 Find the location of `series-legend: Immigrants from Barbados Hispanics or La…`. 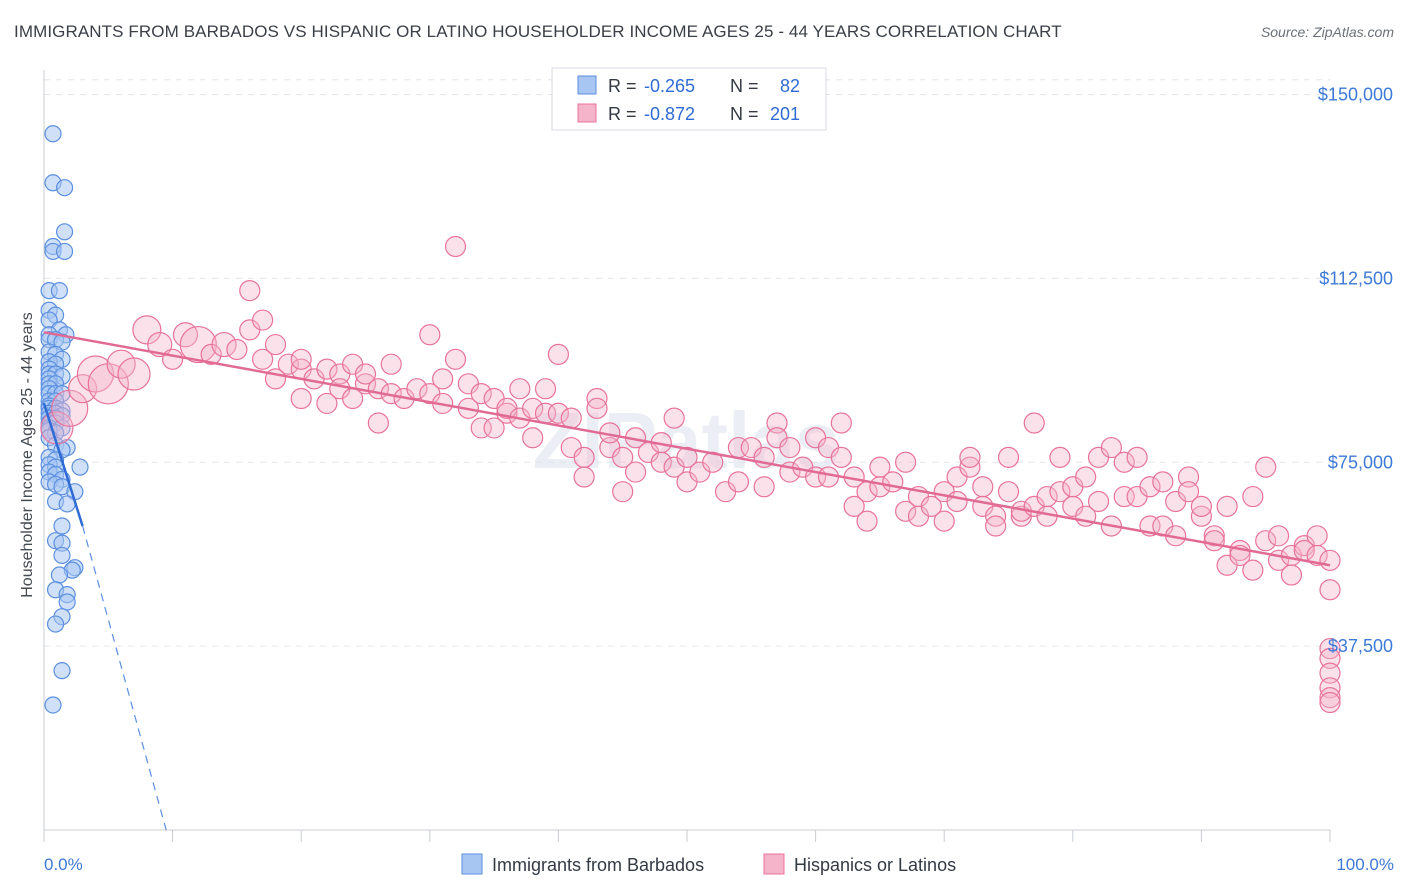

series-legend: Immigrants from Barbados Hispanics or La… is located at coordinates (708, 864).